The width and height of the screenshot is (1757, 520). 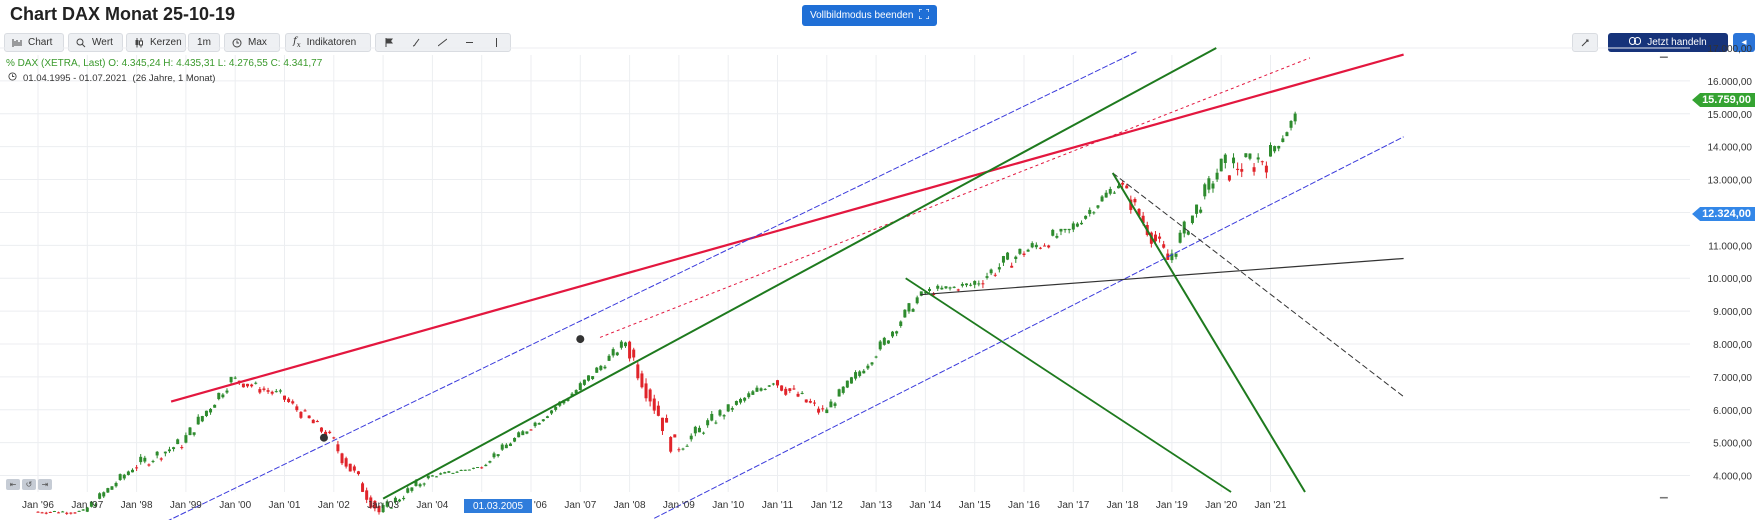 What do you see at coordinates (975, 505) in the screenshot?
I see `x-tick-label: Jan '15` at bounding box center [975, 505].